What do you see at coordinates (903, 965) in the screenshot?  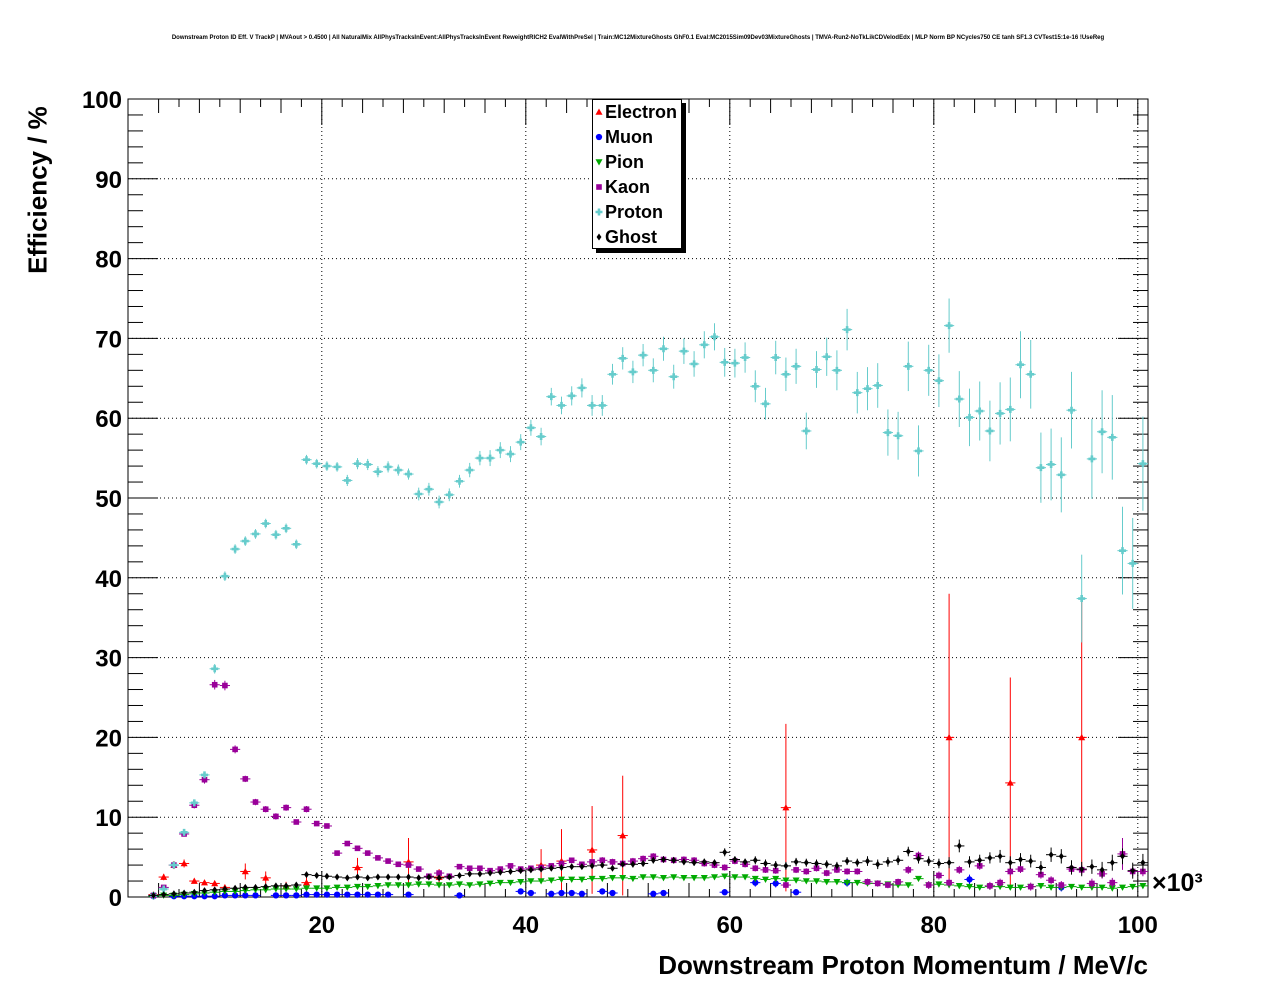 I see `x-axis-label: Downstream Proton Momentum / MeV/c` at bounding box center [903, 965].